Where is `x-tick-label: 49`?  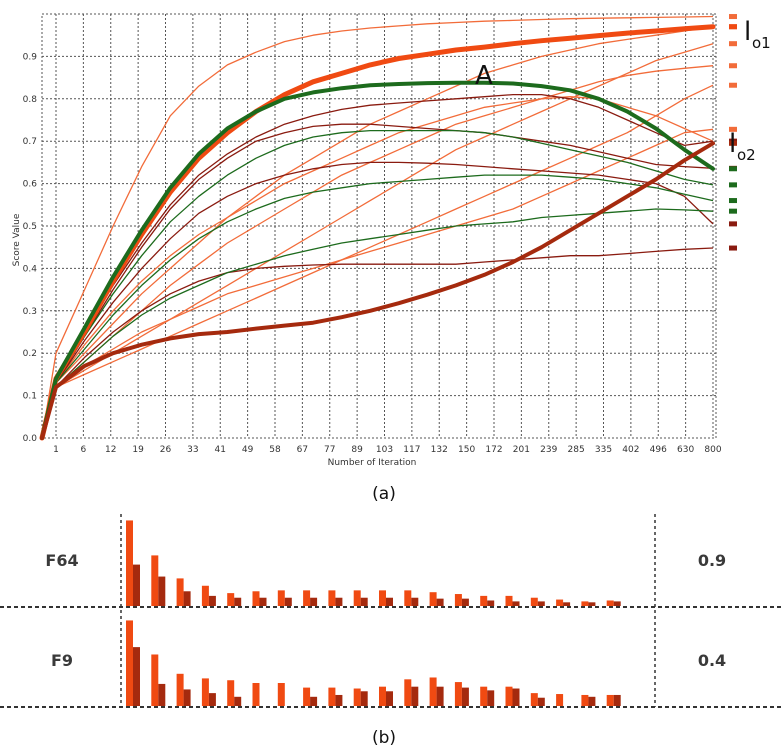
x-tick-label: 49 is located at coordinates (248, 450).